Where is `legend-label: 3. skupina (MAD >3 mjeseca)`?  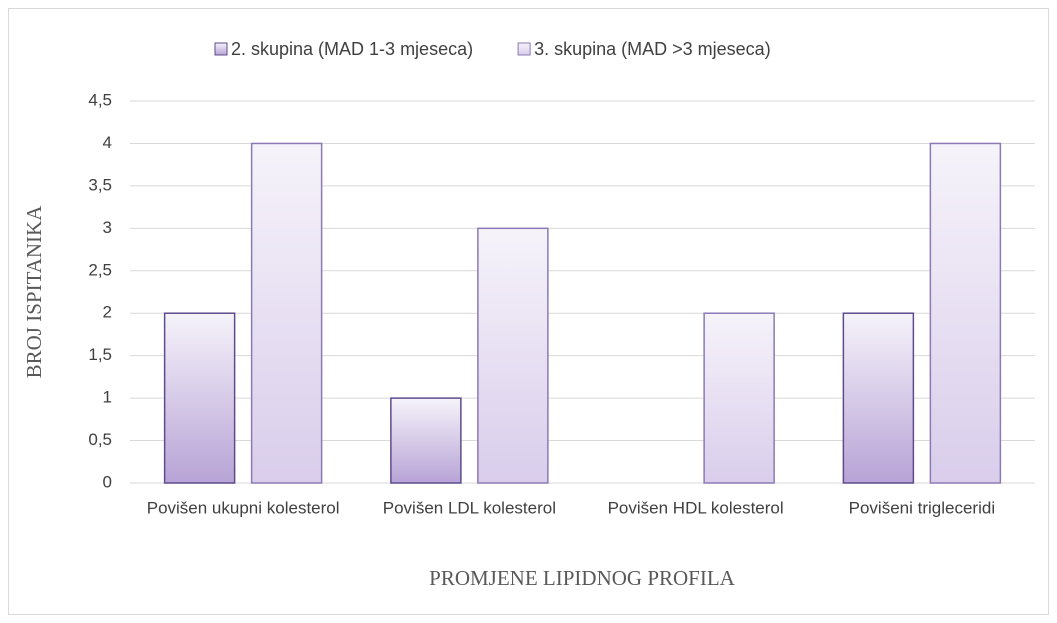
legend-label: 3. skupina (MAD >3 mjeseca) is located at coordinates (652, 49).